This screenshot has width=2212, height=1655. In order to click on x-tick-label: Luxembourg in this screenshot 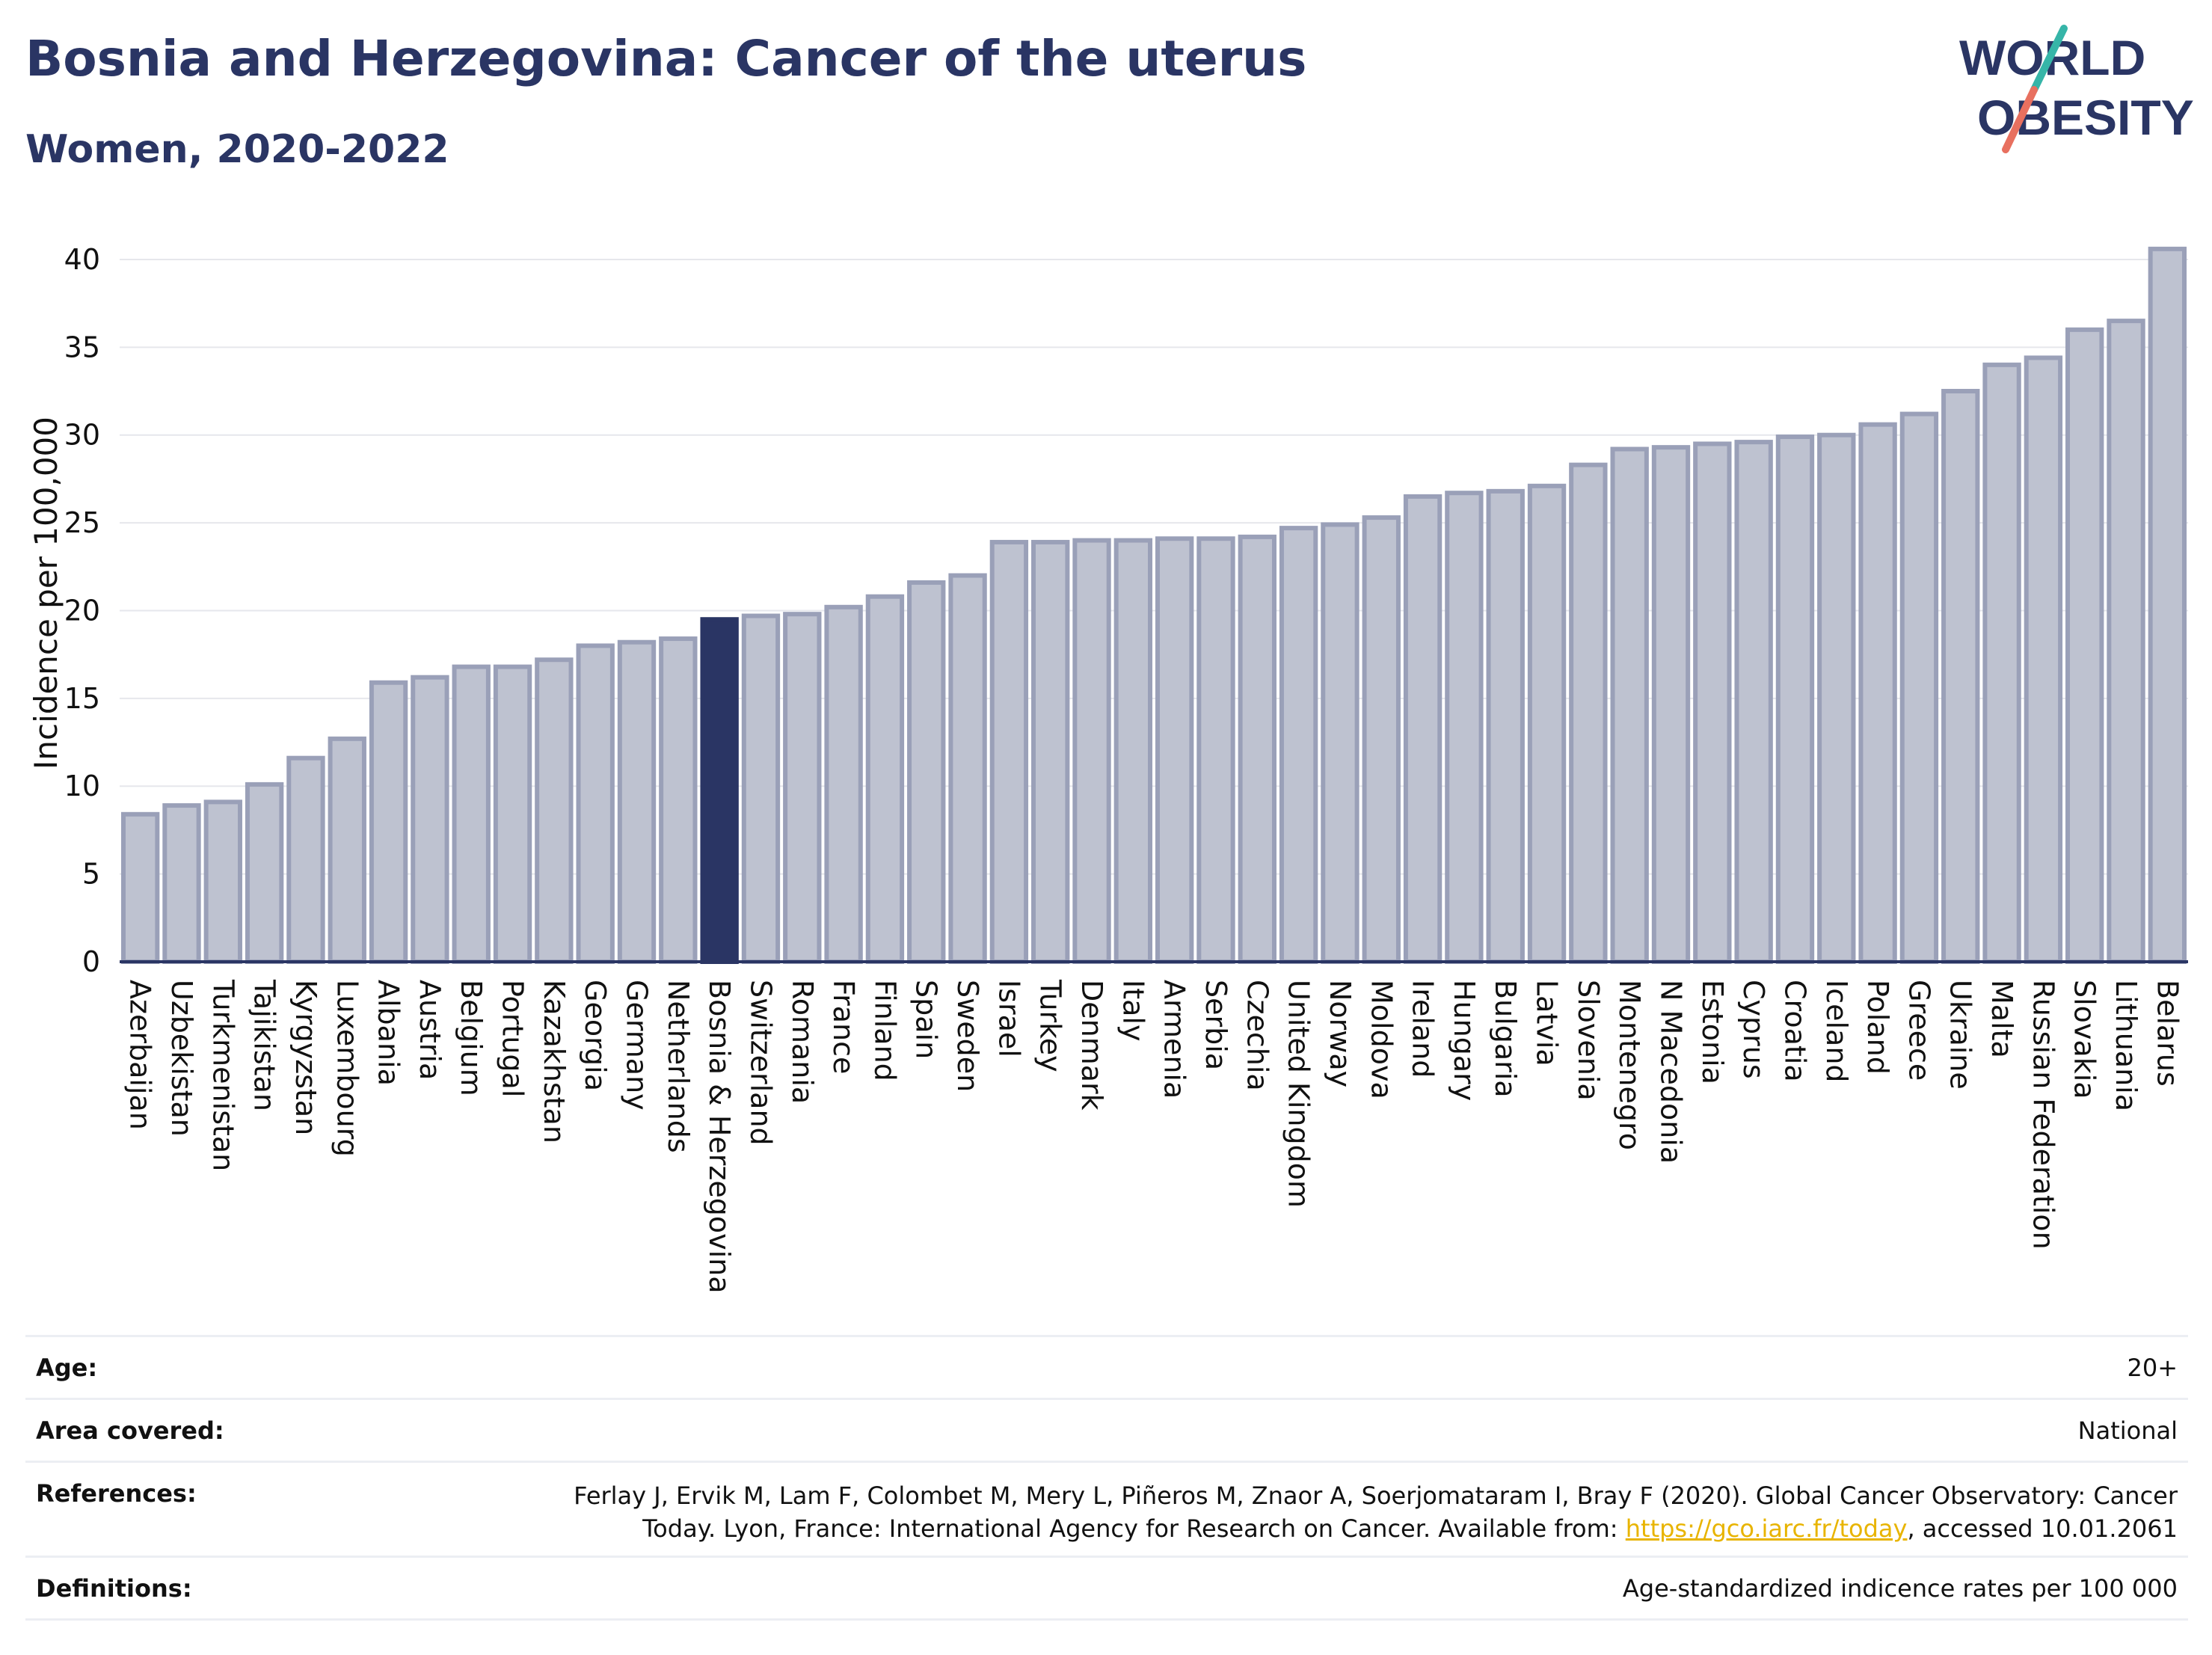, I will do `click(347, 1068)`.